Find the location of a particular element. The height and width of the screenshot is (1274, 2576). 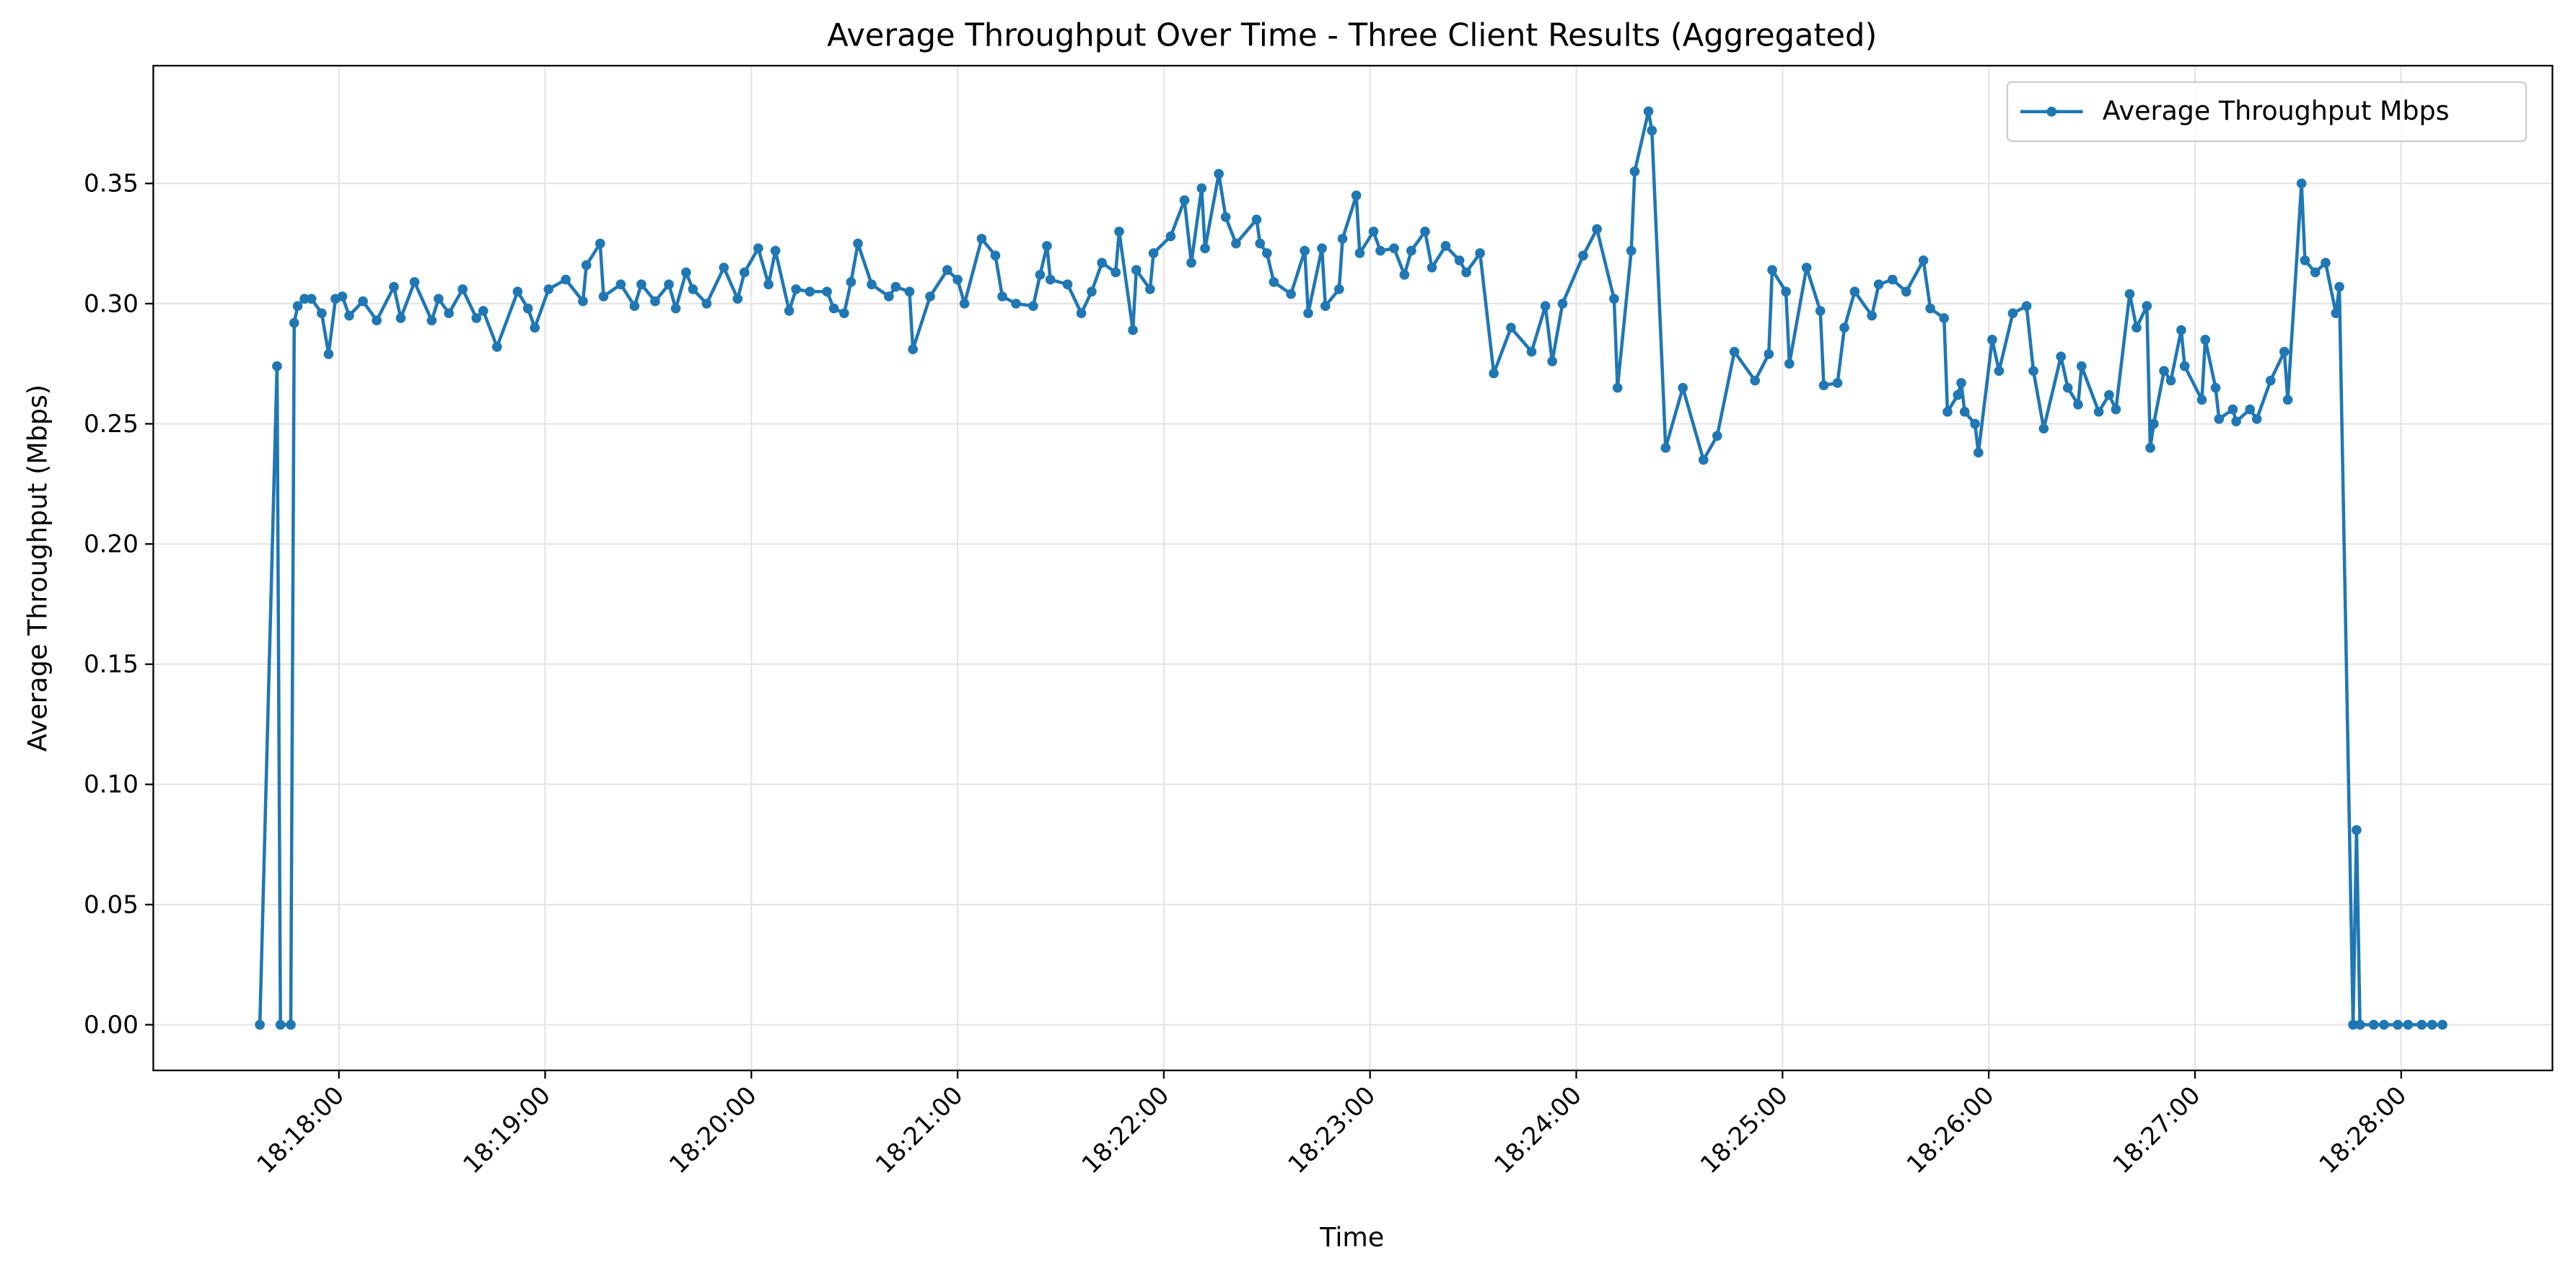

x-axis-label: Time is located at coordinates (1351, 1237).